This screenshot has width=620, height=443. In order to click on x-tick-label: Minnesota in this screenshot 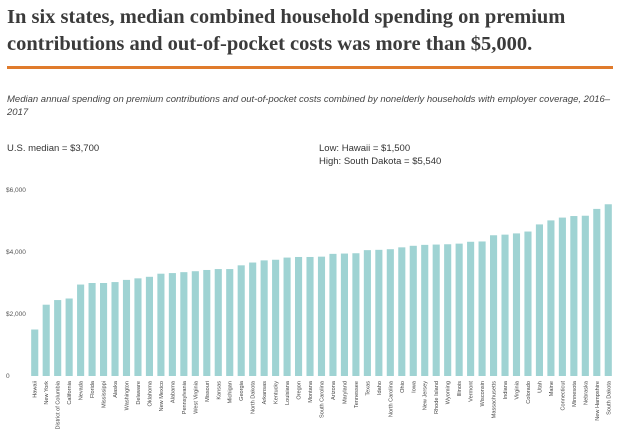, I will do `click(575, 393)`.